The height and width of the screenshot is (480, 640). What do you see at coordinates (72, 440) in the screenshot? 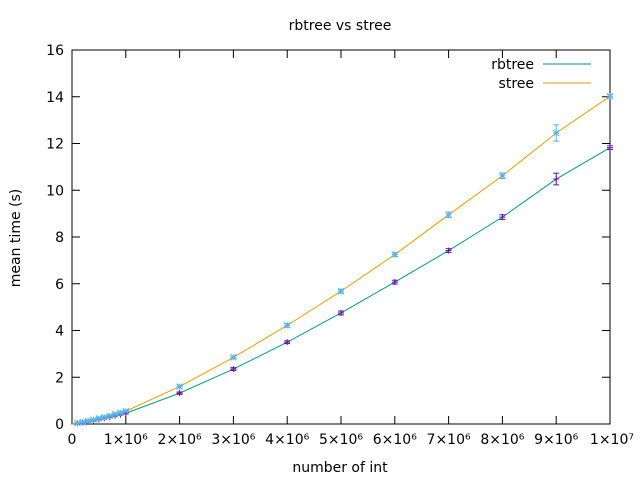
I see `x-tick-label: 0` at bounding box center [72, 440].